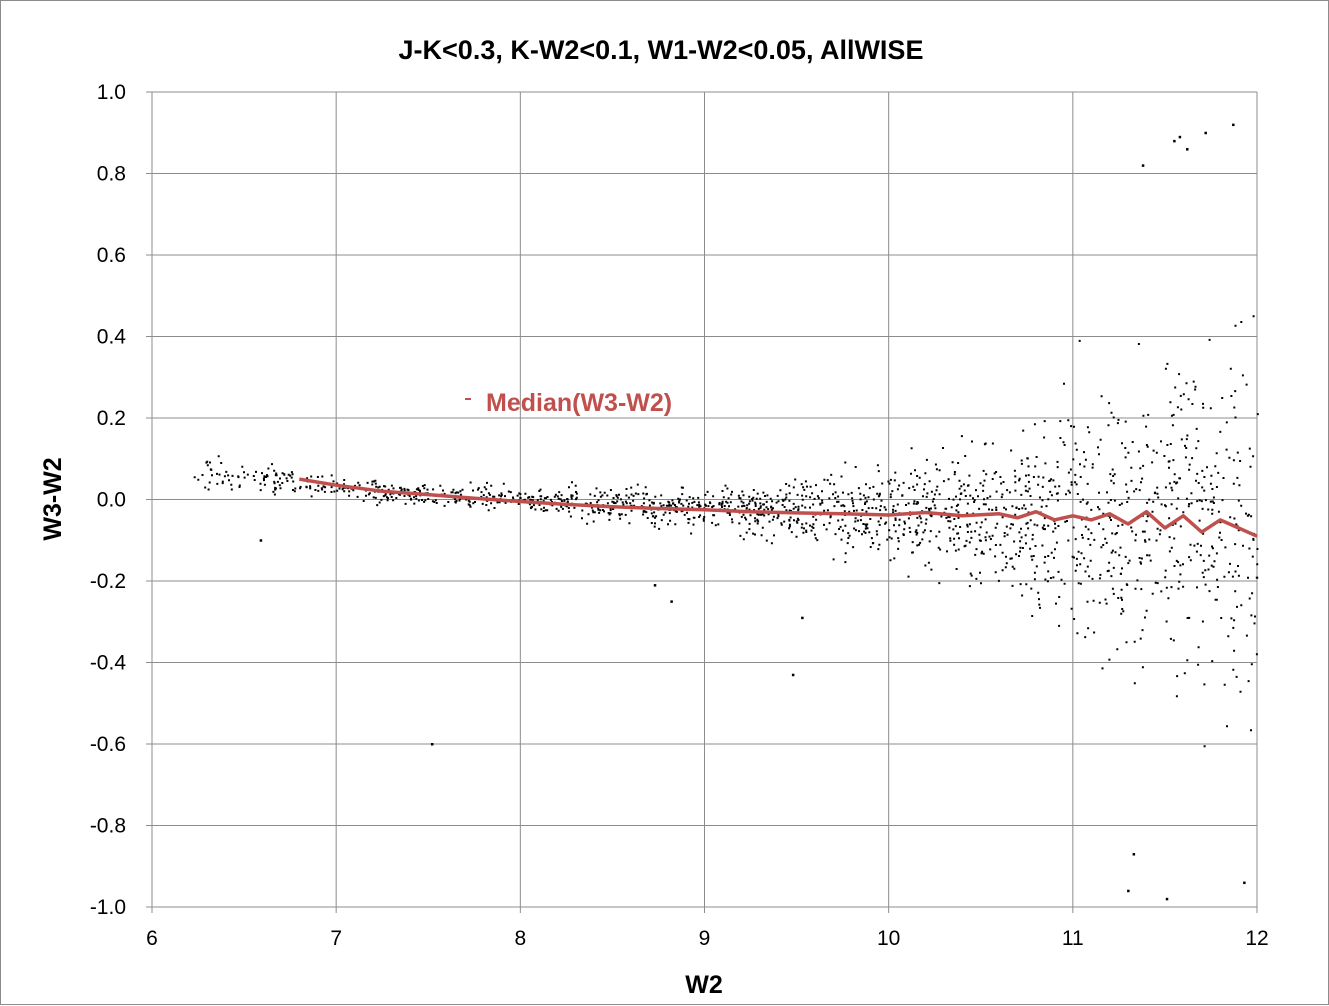 The width and height of the screenshot is (1329, 1006). What do you see at coordinates (888, 938) in the screenshot?
I see `x-tick-label: 10` at bounding box center [888, 938].